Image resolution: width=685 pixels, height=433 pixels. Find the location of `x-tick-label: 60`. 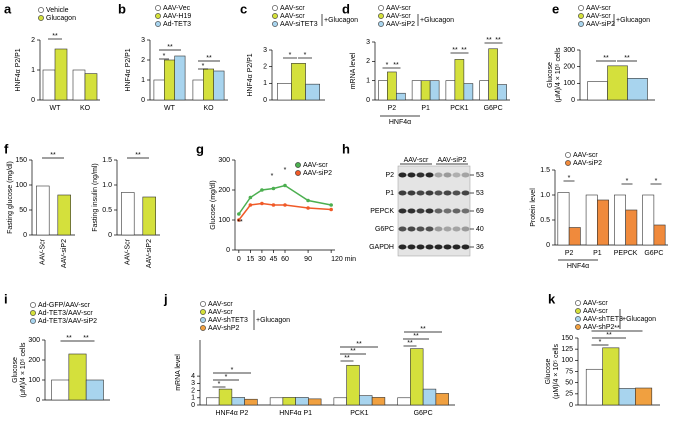

x-tick-label: 60 is located at coordinates (285, 259).